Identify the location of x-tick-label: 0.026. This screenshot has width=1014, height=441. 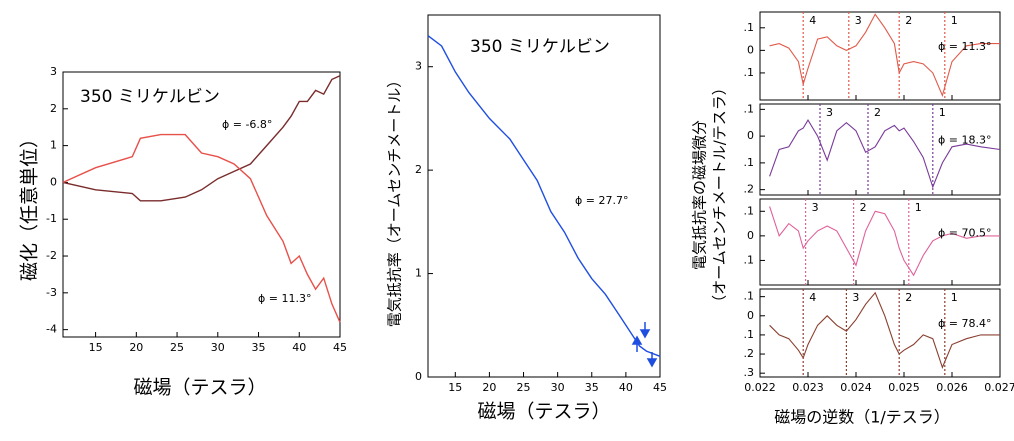
(952, 387).